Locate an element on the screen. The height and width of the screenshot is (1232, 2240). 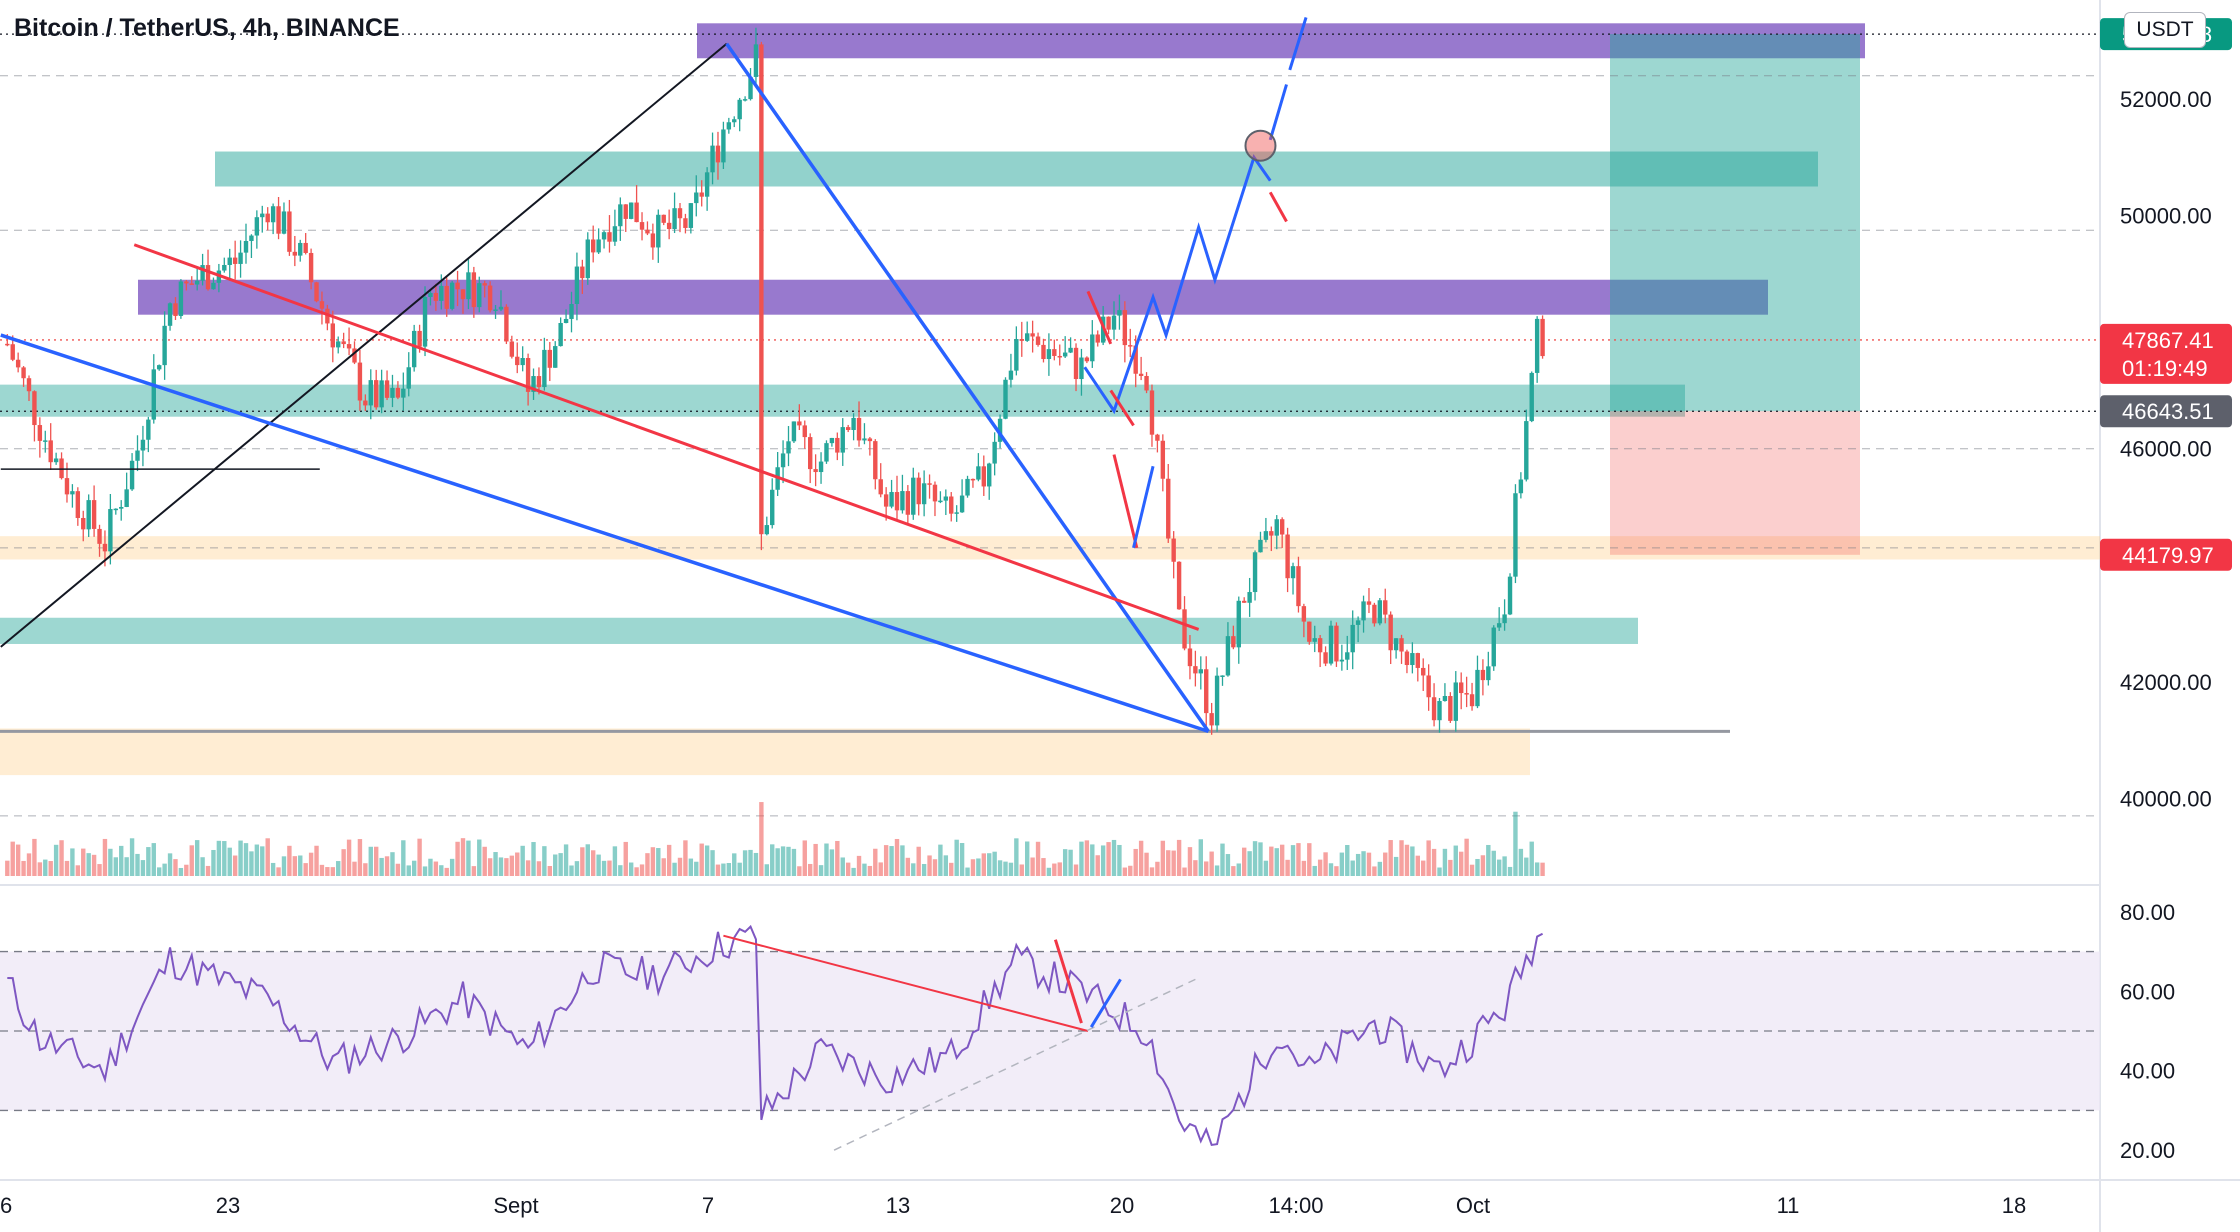
volume-group is located at coordinates (775, 839).